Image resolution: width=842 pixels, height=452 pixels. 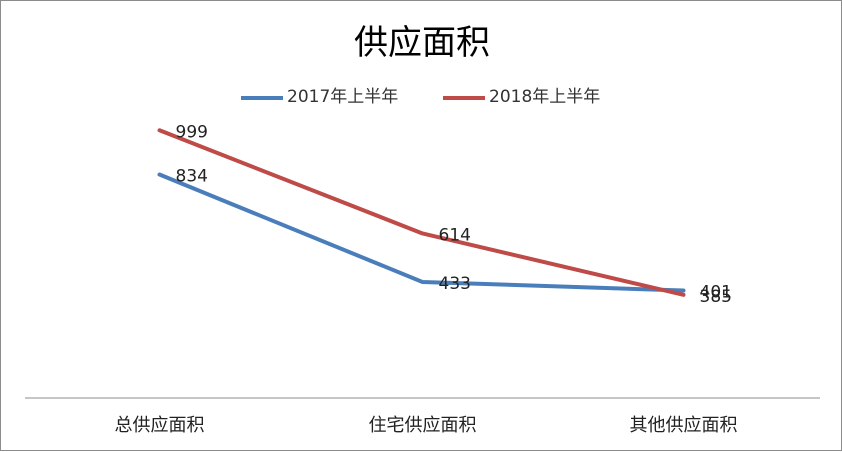 I want to click on data-label: 401, so click(x=716, y=293).